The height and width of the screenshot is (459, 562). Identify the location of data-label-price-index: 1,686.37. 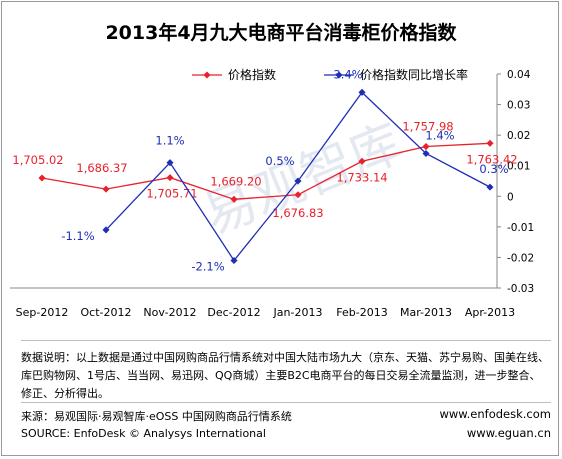
(101, 168).